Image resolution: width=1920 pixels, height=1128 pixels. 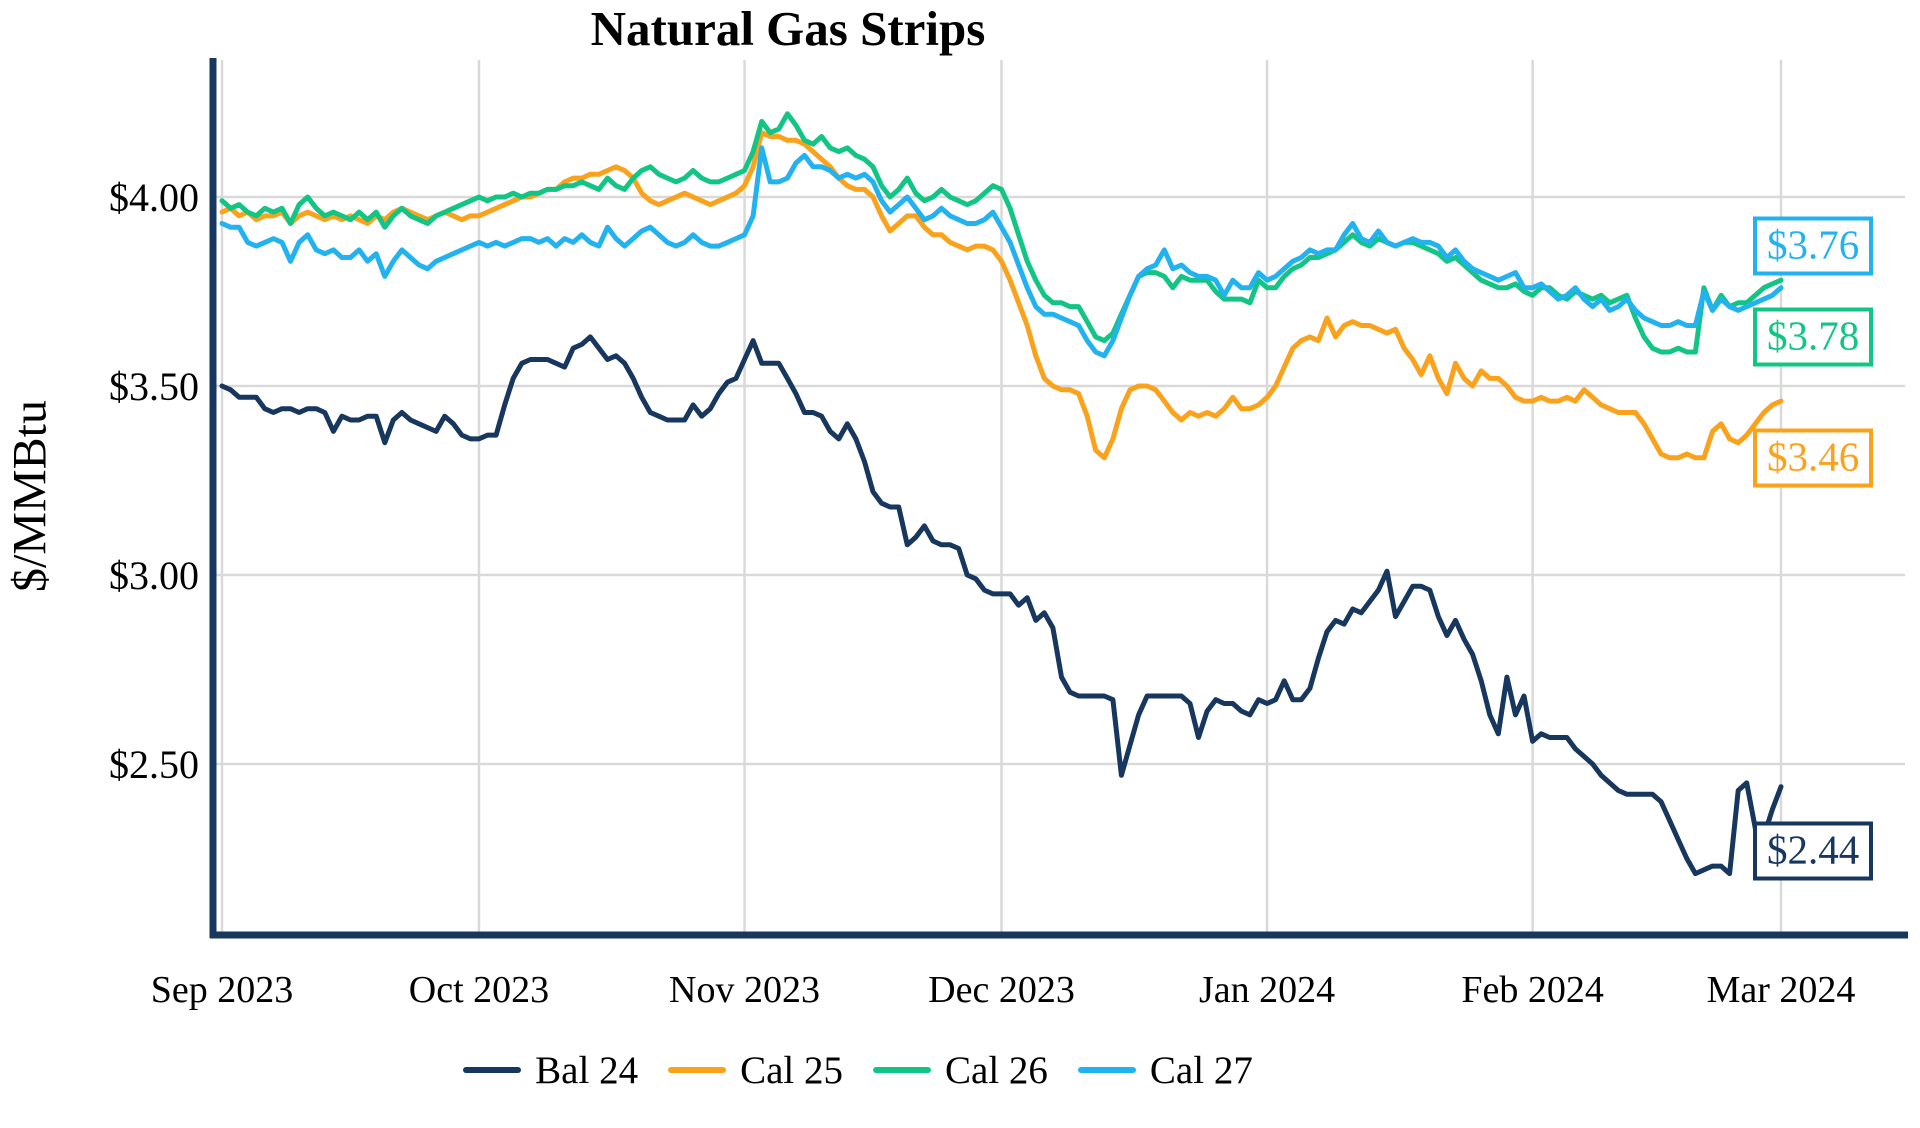 I want to click on y-tick-label: $3.00, so click(x=154, y=575).